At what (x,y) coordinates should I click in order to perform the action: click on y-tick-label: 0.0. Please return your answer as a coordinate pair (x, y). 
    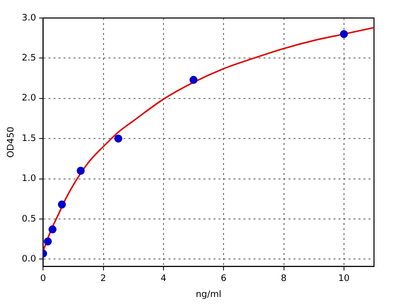
    Looking at the image, I should click on (29, 259).